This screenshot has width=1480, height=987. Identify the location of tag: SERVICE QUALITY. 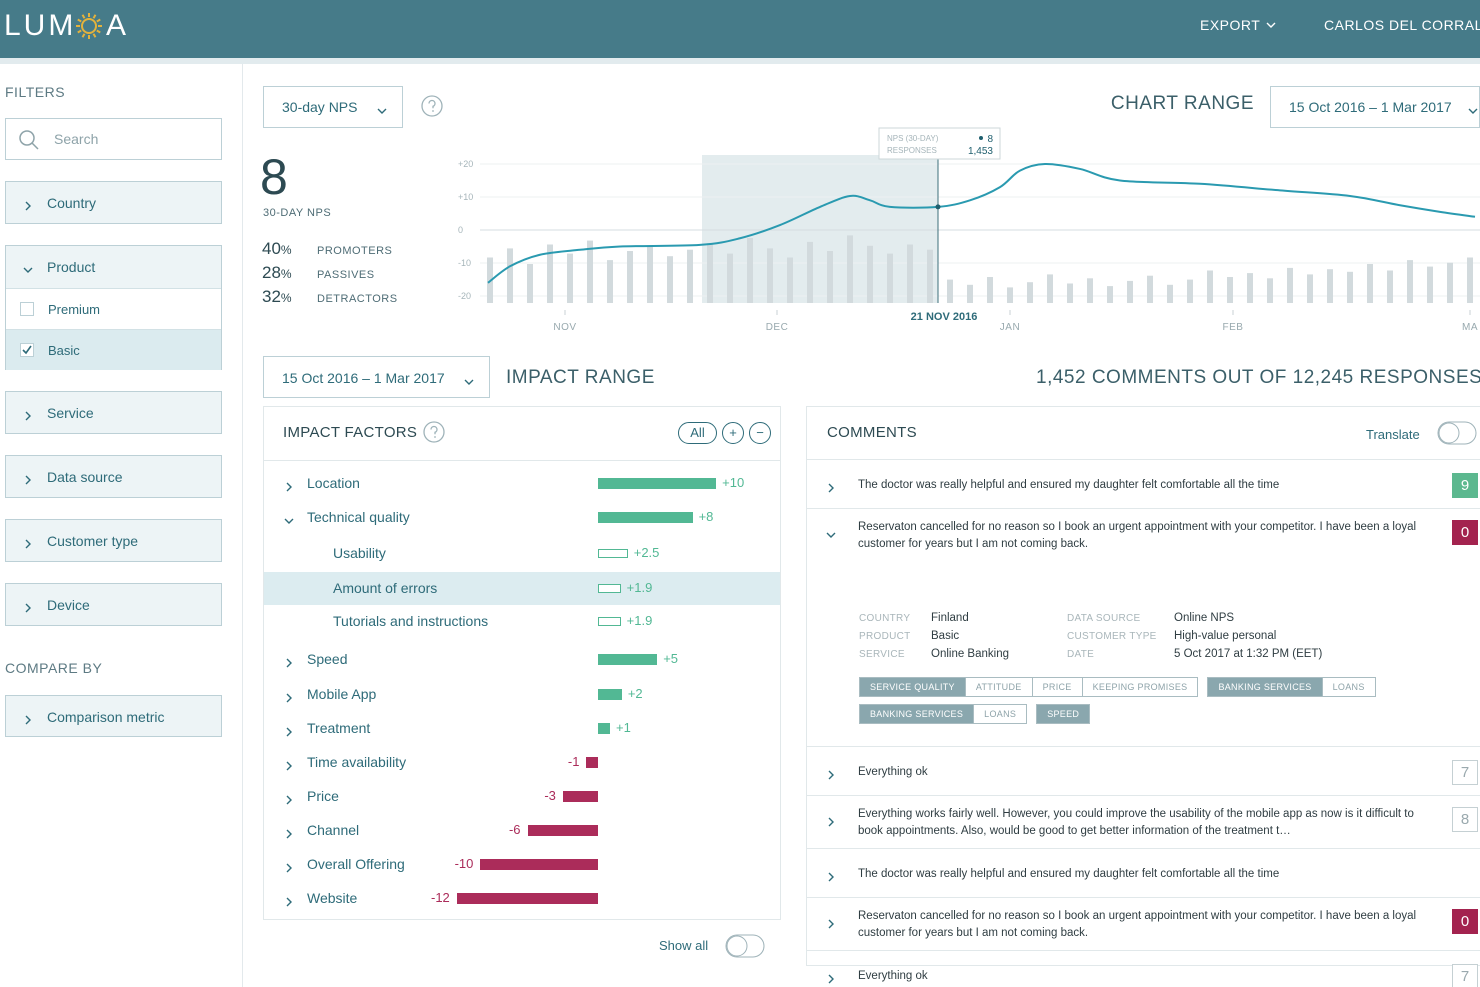
(912, 687).